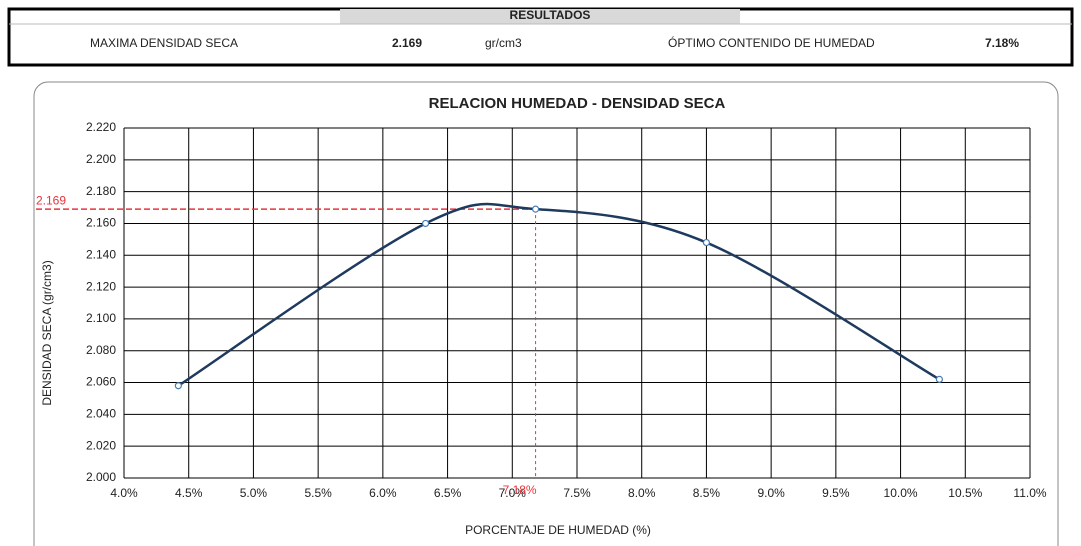  Describe the element at coordinates (101, 350) in the screenshot. I see `y-tick-label: 2.080` at that location.